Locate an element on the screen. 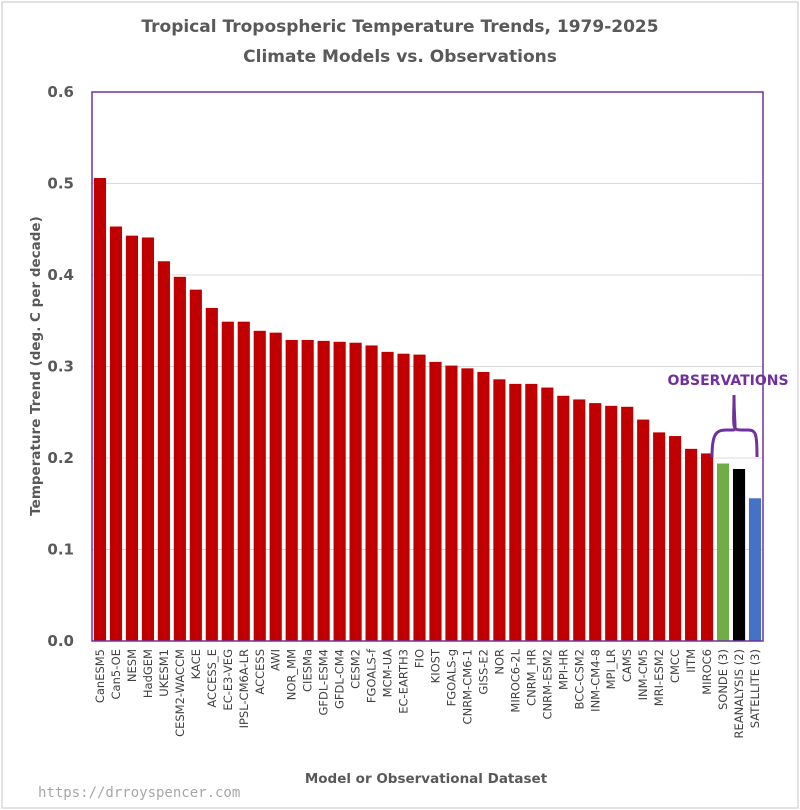 The height and width of the screenshot is (810, 800). x-tick-label: KIOST is located at coordinates (435, 665).